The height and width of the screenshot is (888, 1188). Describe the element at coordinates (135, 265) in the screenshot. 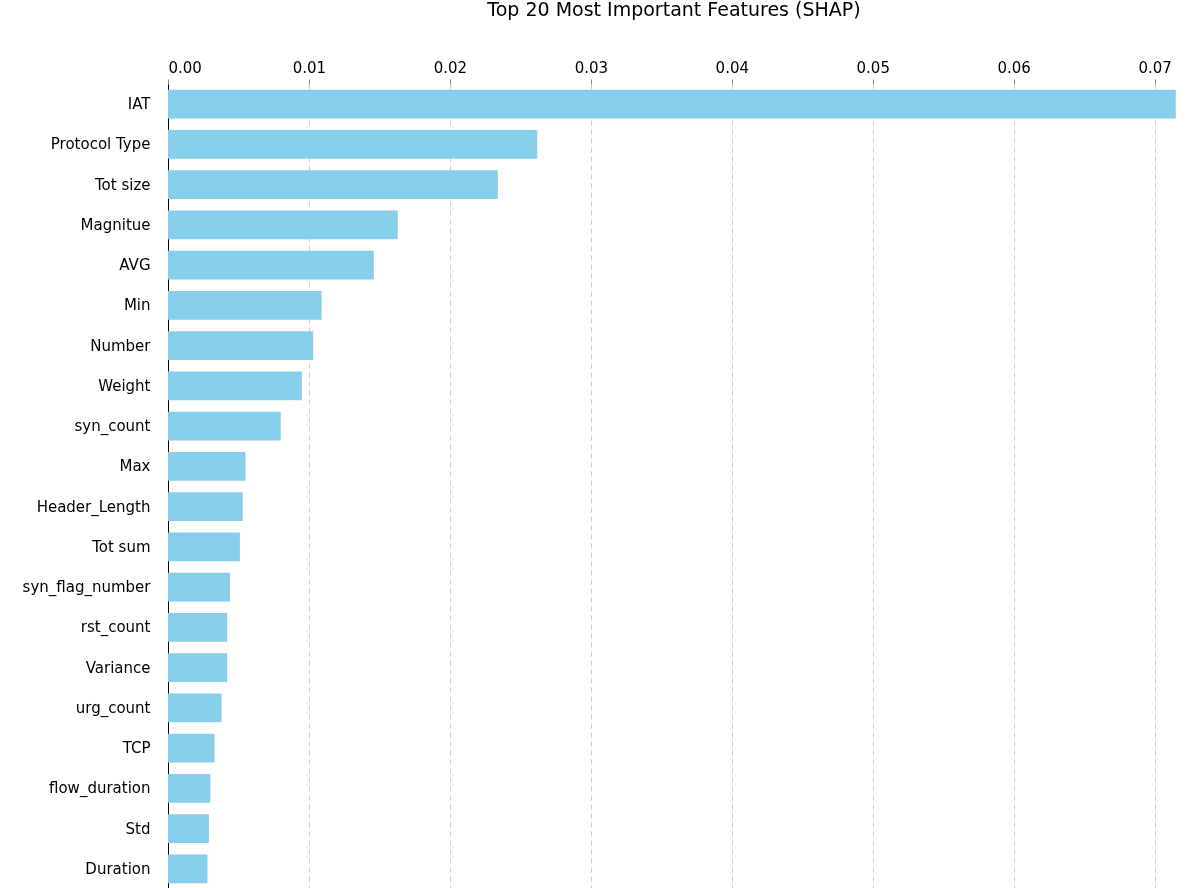

I see `y-tick-label: AVG` at that location.